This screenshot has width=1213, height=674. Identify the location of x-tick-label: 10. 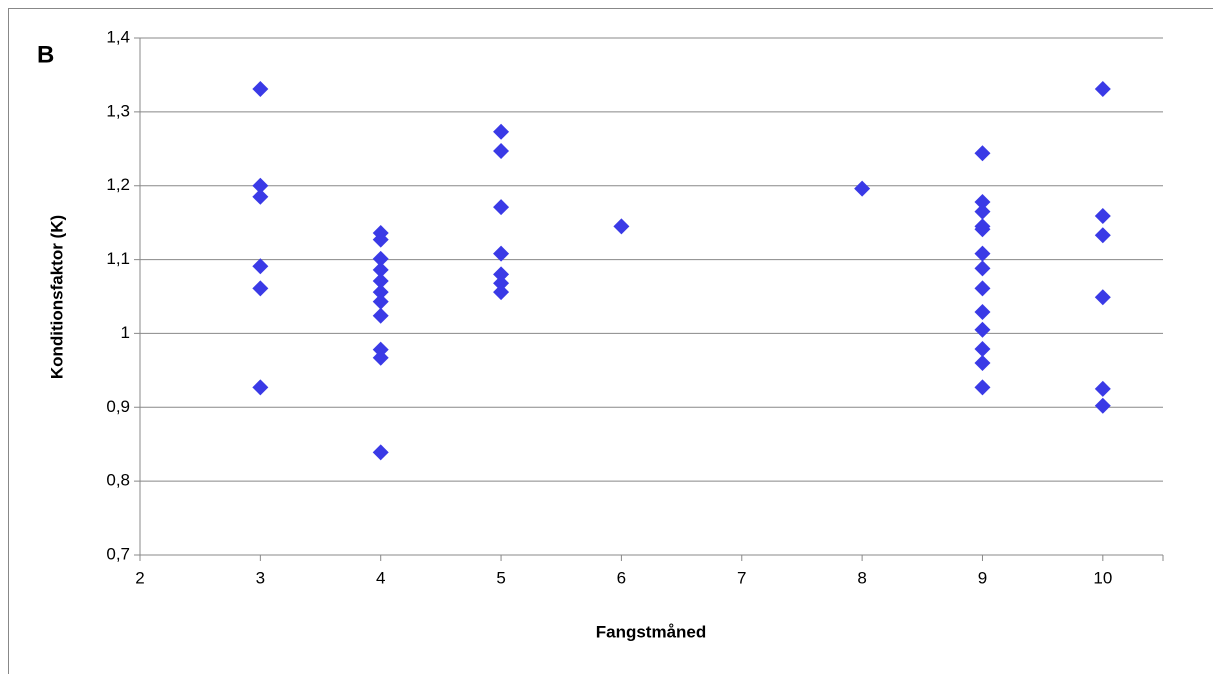
(1102, 577).